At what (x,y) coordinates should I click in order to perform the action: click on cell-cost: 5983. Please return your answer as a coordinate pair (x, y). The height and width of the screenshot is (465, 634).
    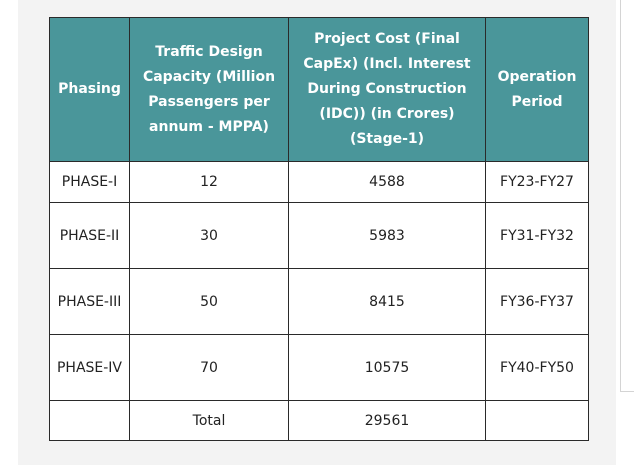
    Looking at the image, I should click on (387, 235).